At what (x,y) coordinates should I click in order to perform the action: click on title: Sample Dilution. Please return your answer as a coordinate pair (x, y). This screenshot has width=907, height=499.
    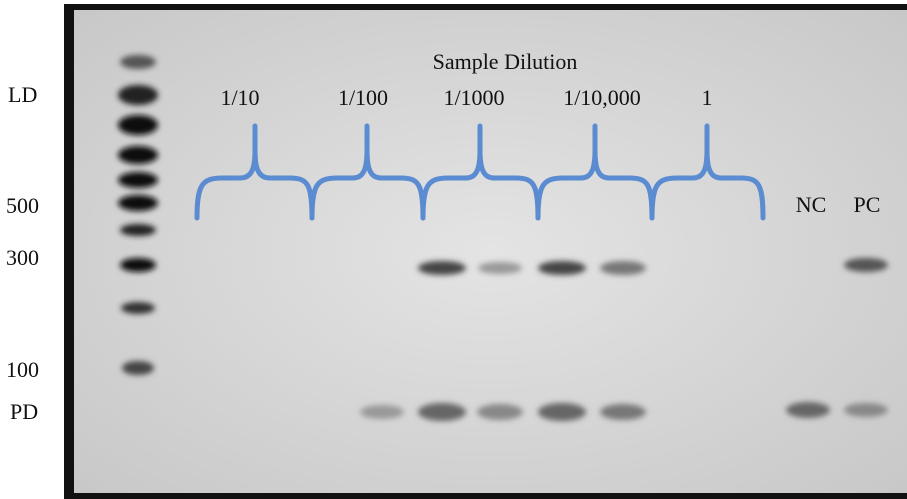
    Looking at the image, I should click on (505, 61).